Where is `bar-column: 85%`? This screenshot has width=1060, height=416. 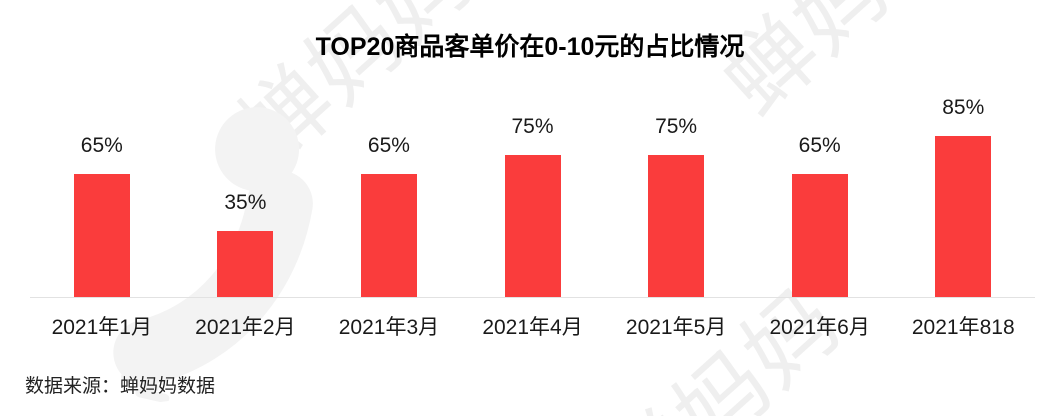
bar-column: 85% is located at coordinates (963, 196).